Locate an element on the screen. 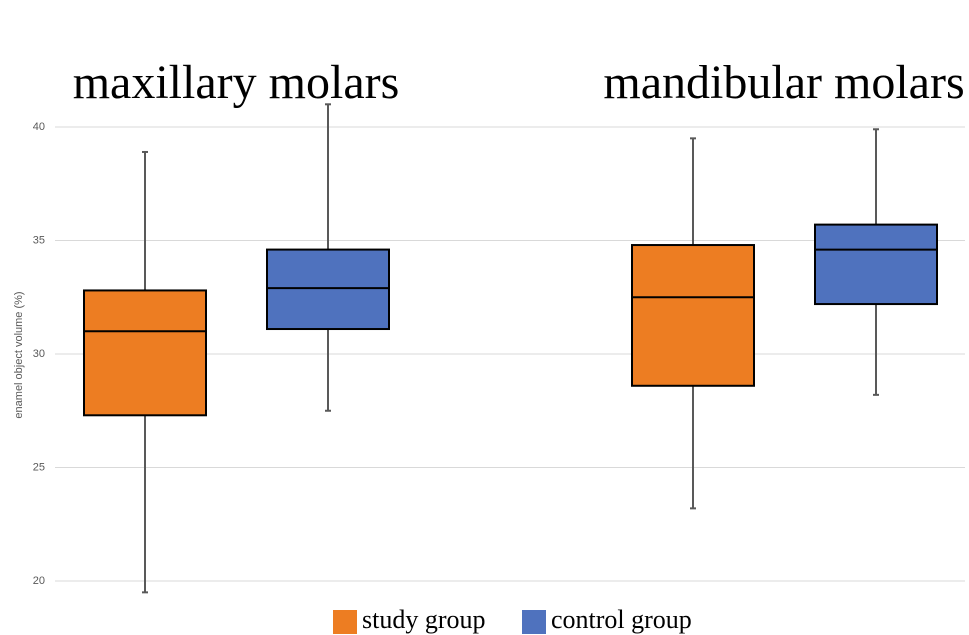 This screenshot has width=969, height=635. y-tick-label: 40 is located at coordinates (39, 127).